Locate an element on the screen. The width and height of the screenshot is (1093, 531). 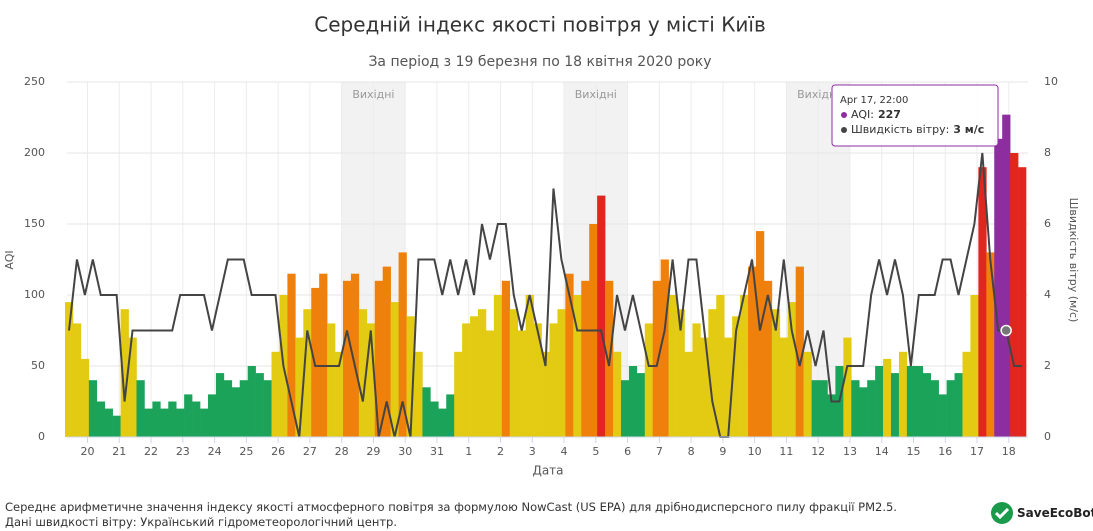
x-axis-label: Дата is located at coordinates (547, 471).